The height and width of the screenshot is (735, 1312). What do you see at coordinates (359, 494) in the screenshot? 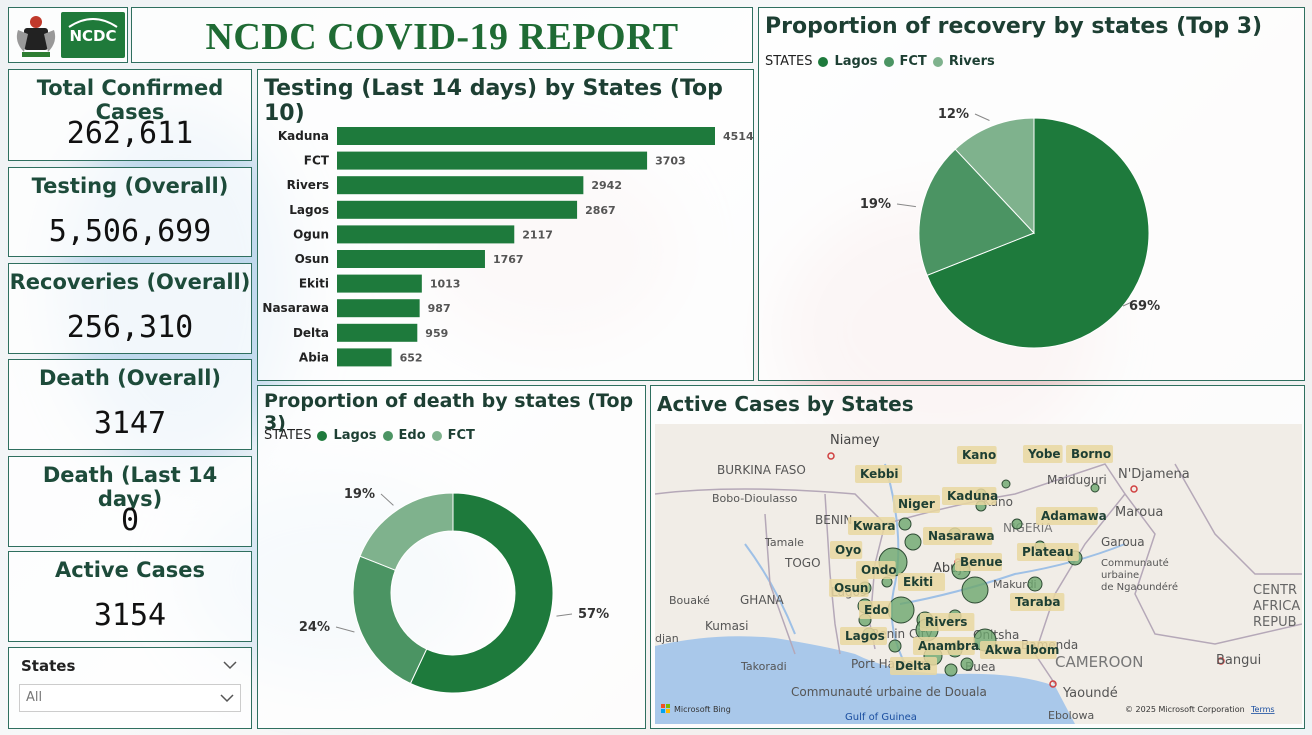
I see `pie-data-label: 19%` at bounding box center [359, 494].